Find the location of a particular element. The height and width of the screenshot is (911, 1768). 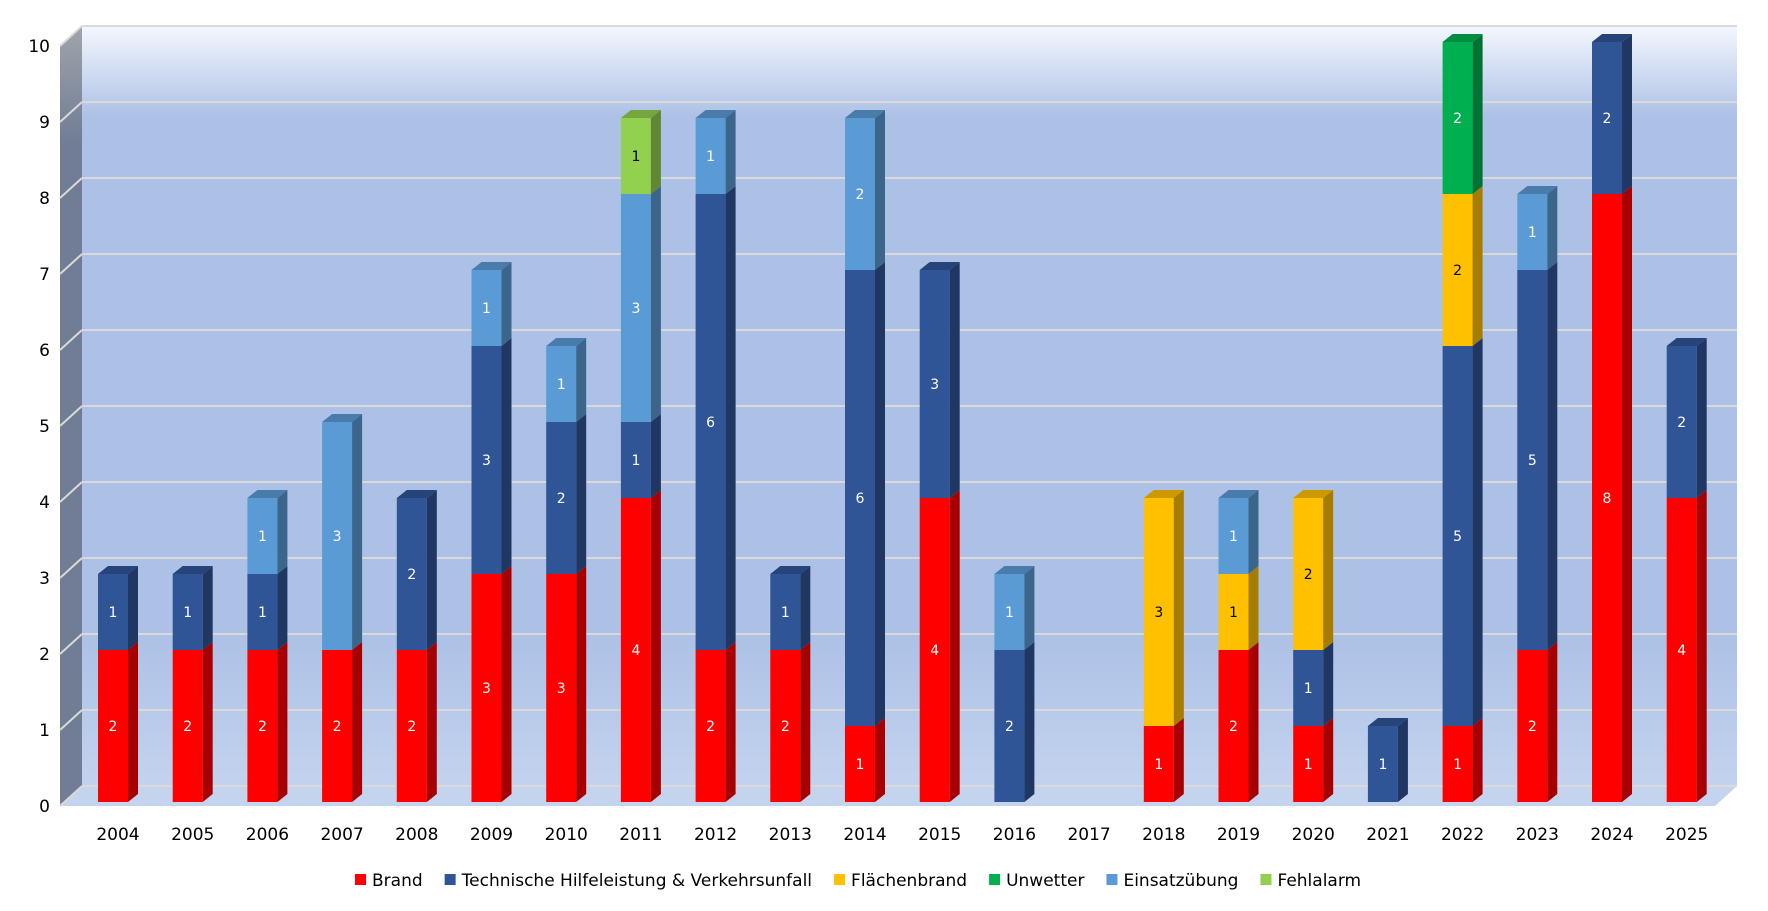

data-label: 6 is located at coordinates (860, 499).